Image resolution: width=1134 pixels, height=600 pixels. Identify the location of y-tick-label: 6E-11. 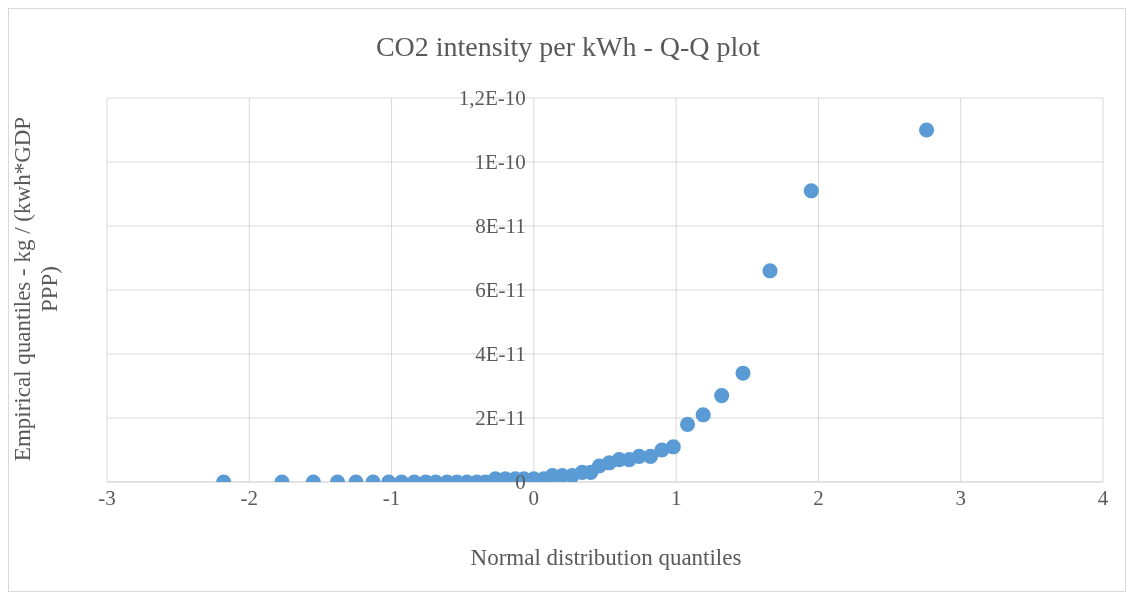
(500, 290).